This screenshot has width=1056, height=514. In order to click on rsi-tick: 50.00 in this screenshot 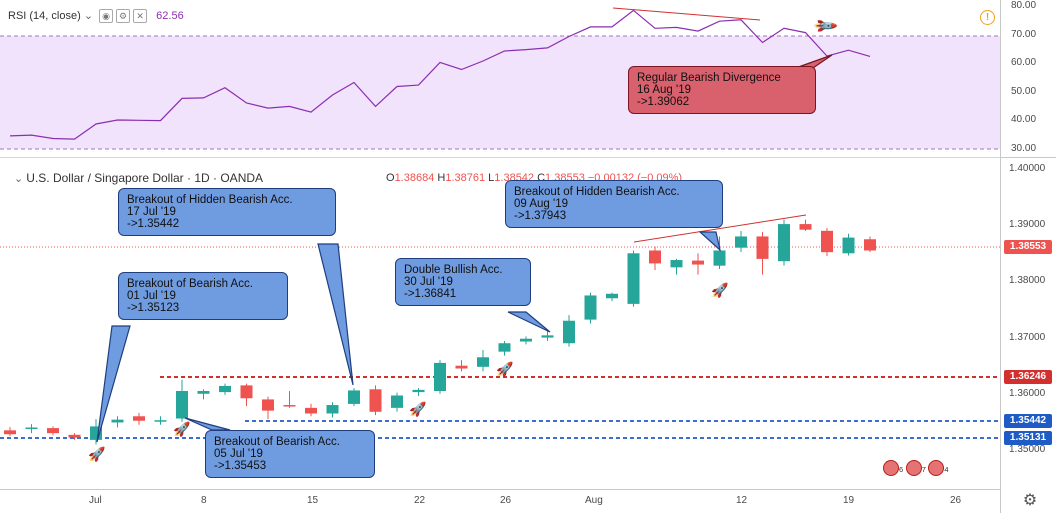, I will do `click(1024, 91)`.